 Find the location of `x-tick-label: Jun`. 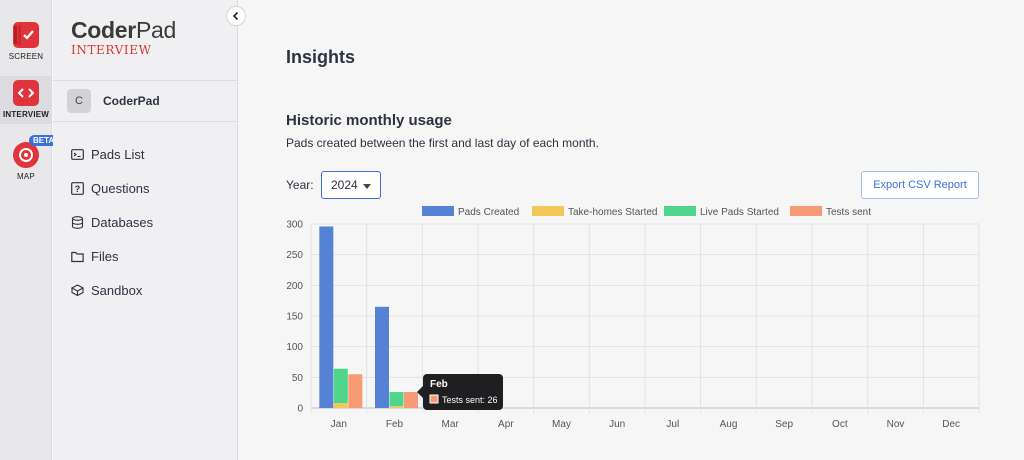

x-tick-label: Jun is located at coordinates (617, 424).